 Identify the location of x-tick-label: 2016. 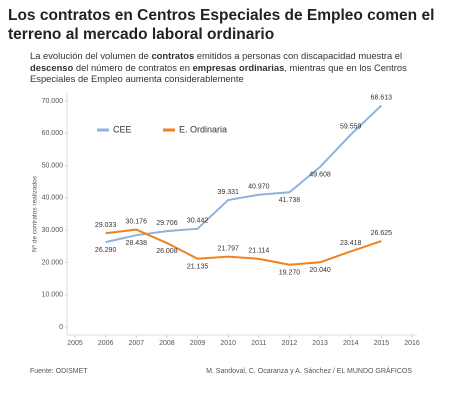
(412, 343).